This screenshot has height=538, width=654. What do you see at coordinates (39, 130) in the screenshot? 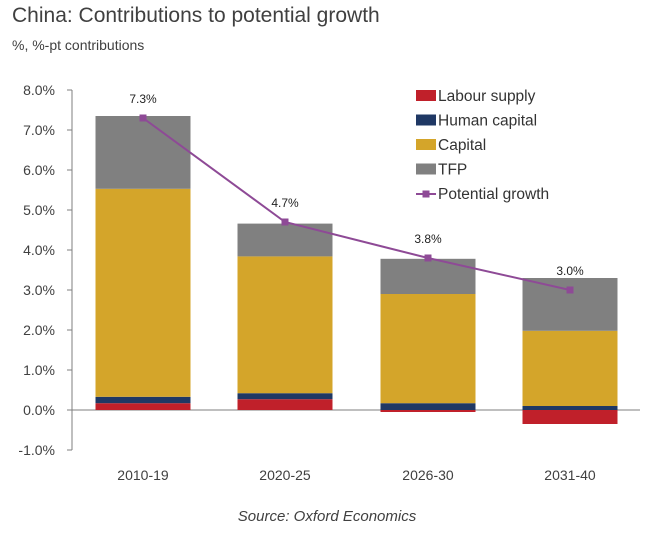
I see `y-tick-label: 7.0%` at bounding box center [39, 130].